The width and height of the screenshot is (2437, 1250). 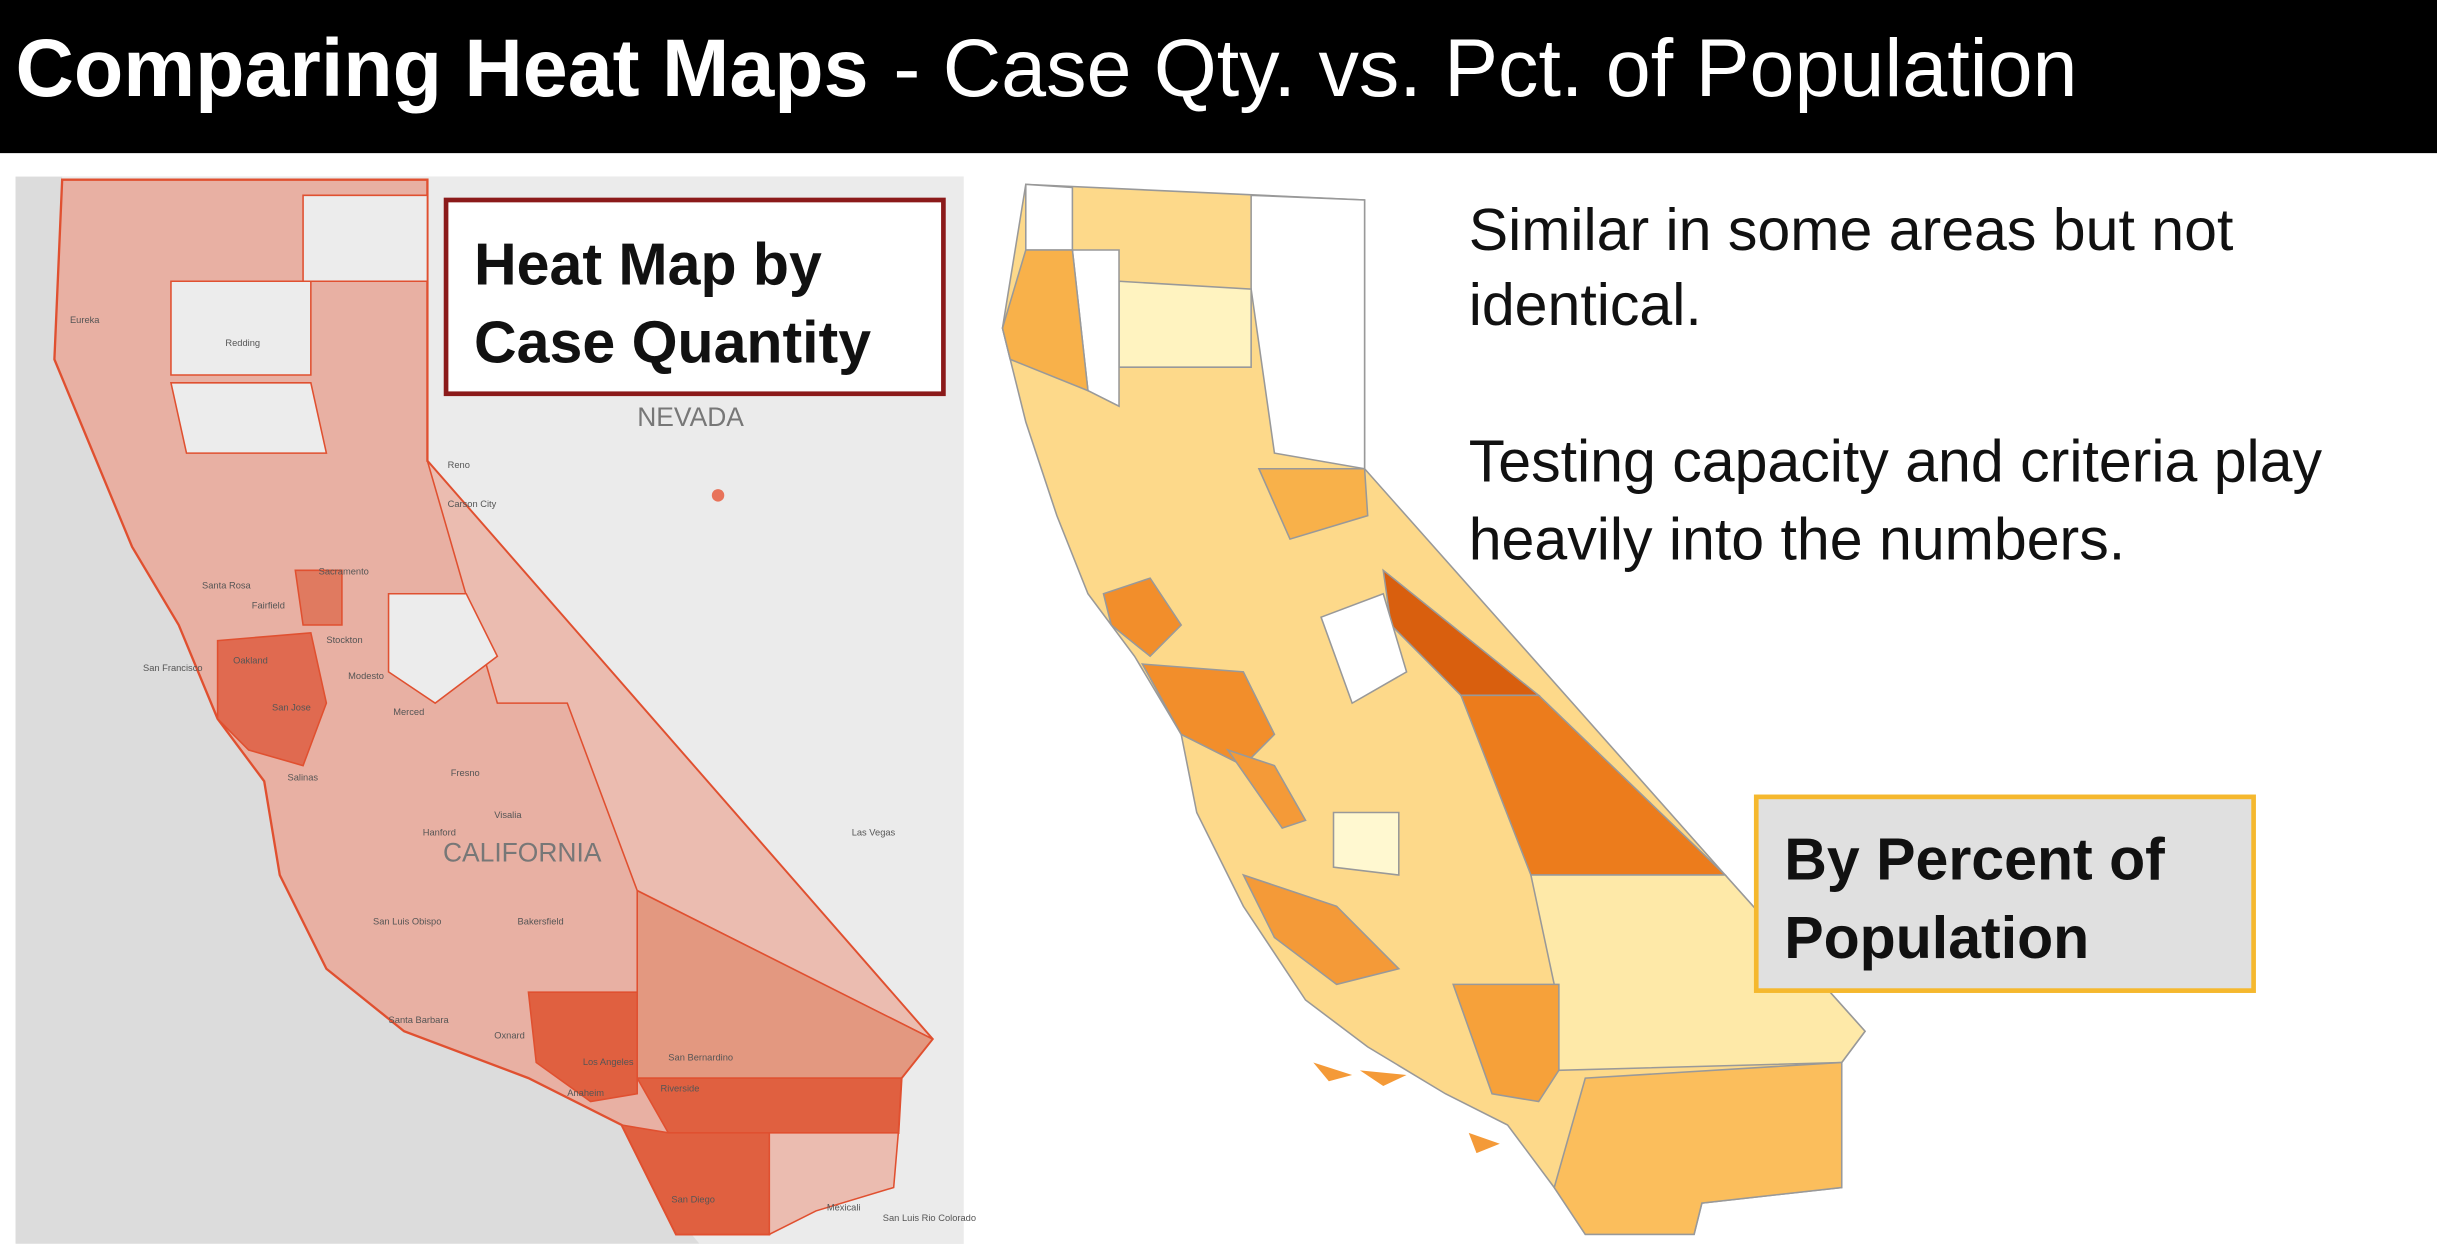 What do you see at coordinates (303, 778) in the screenshot?
I see `place-label: Salinas` at bounding box center [303, 778].